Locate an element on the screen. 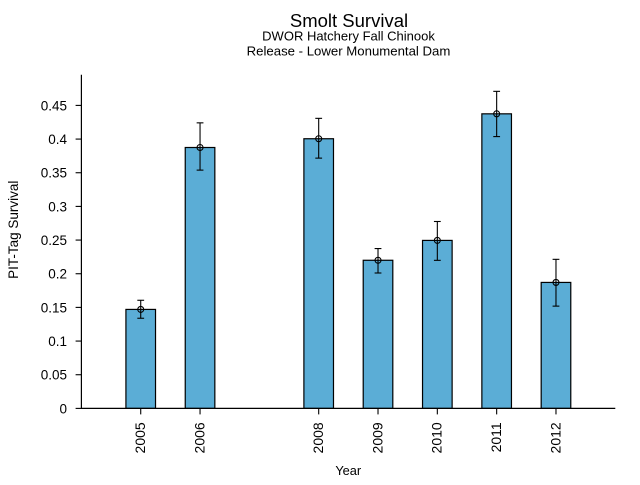  svg-text: 0.4 is located at coordinates (57, 139).